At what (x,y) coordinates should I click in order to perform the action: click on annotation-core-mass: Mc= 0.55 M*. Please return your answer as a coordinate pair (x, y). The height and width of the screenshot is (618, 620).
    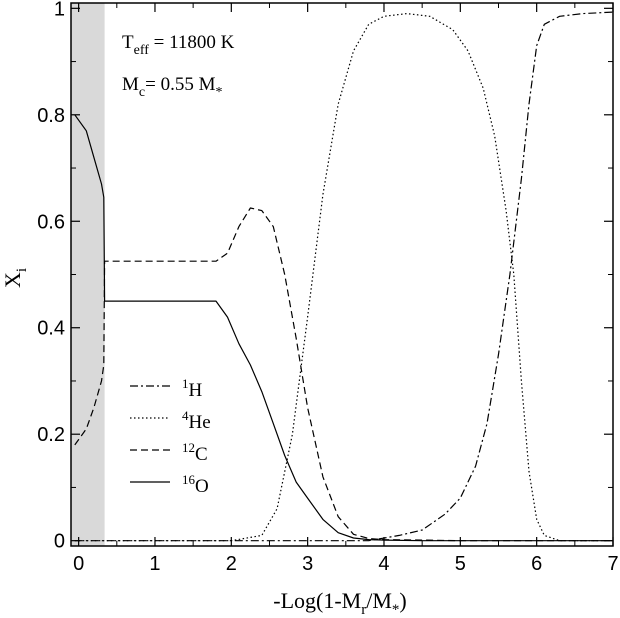
    Looking at the image, I should click on (172, 87).